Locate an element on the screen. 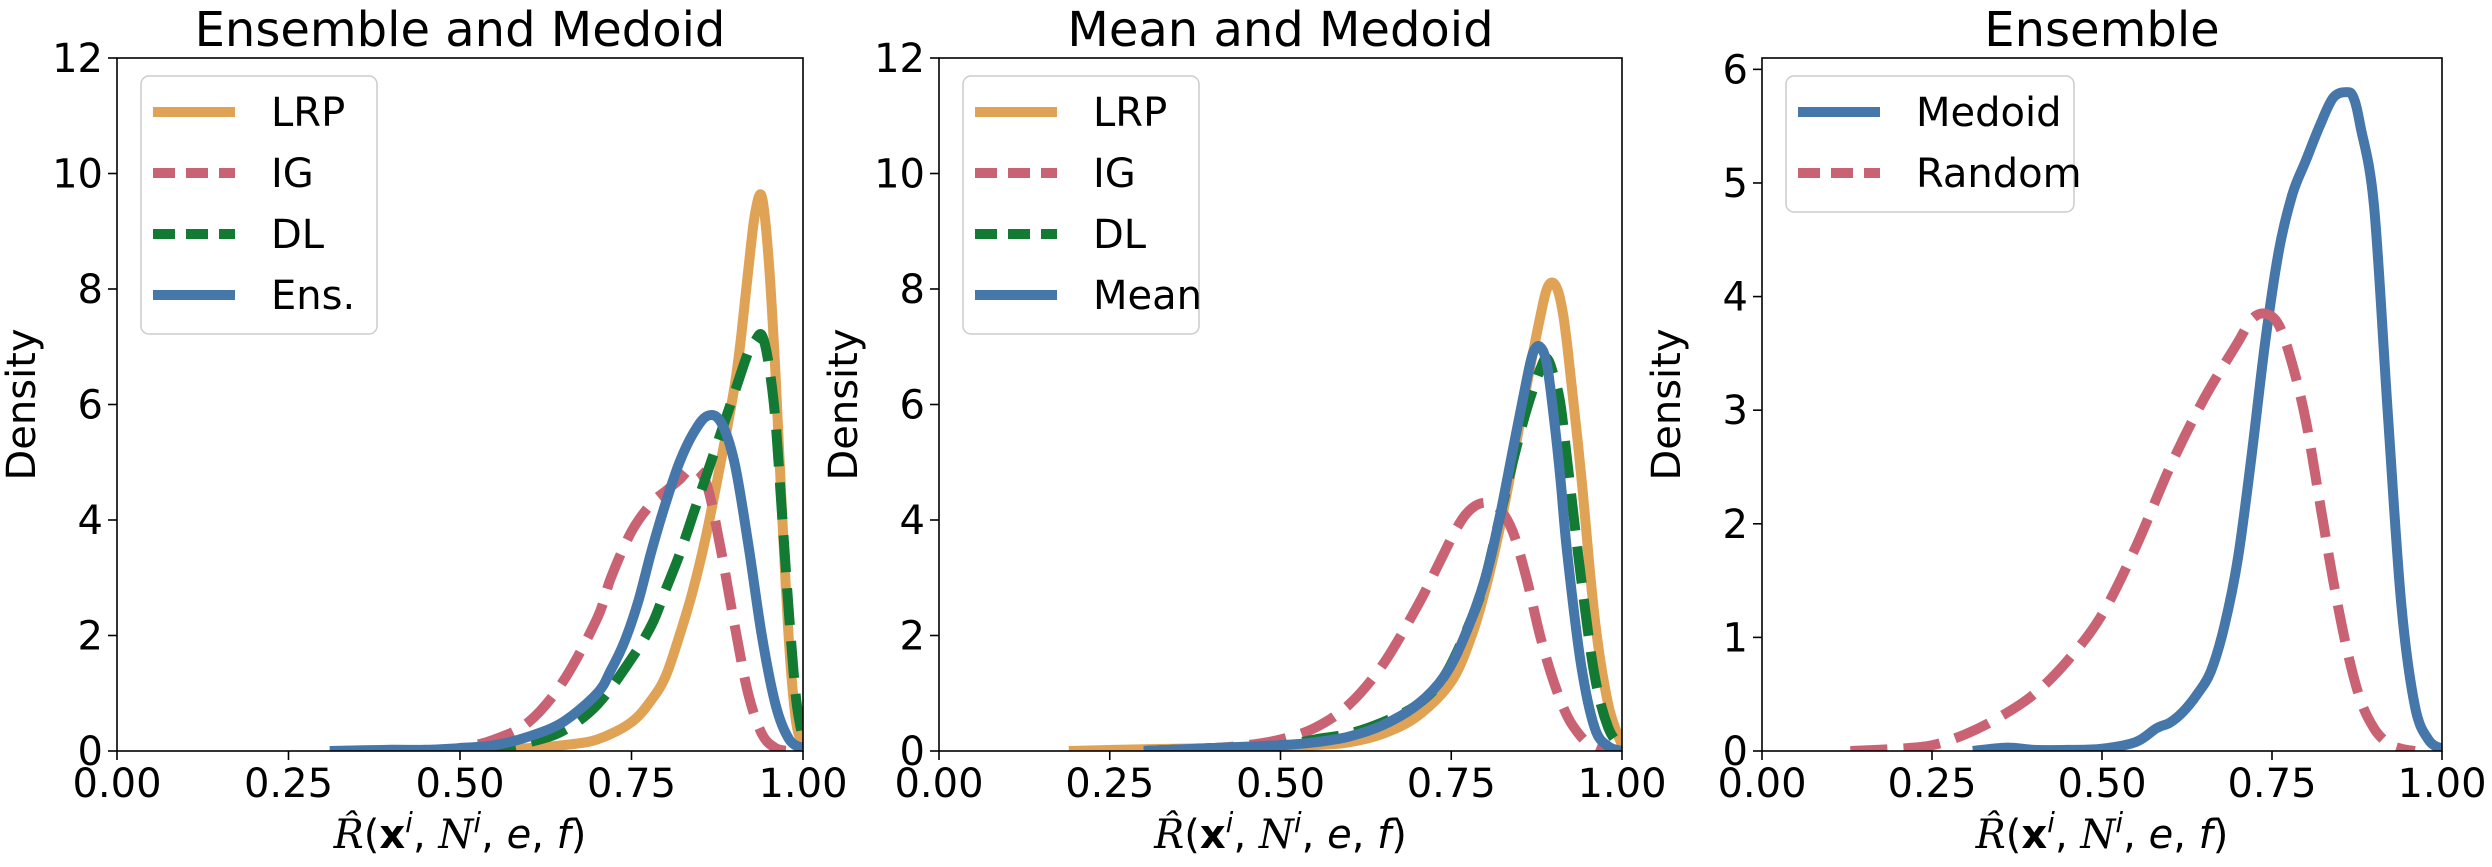  legend: LRP IG DL Ens. is located at coordinates (259, 205).